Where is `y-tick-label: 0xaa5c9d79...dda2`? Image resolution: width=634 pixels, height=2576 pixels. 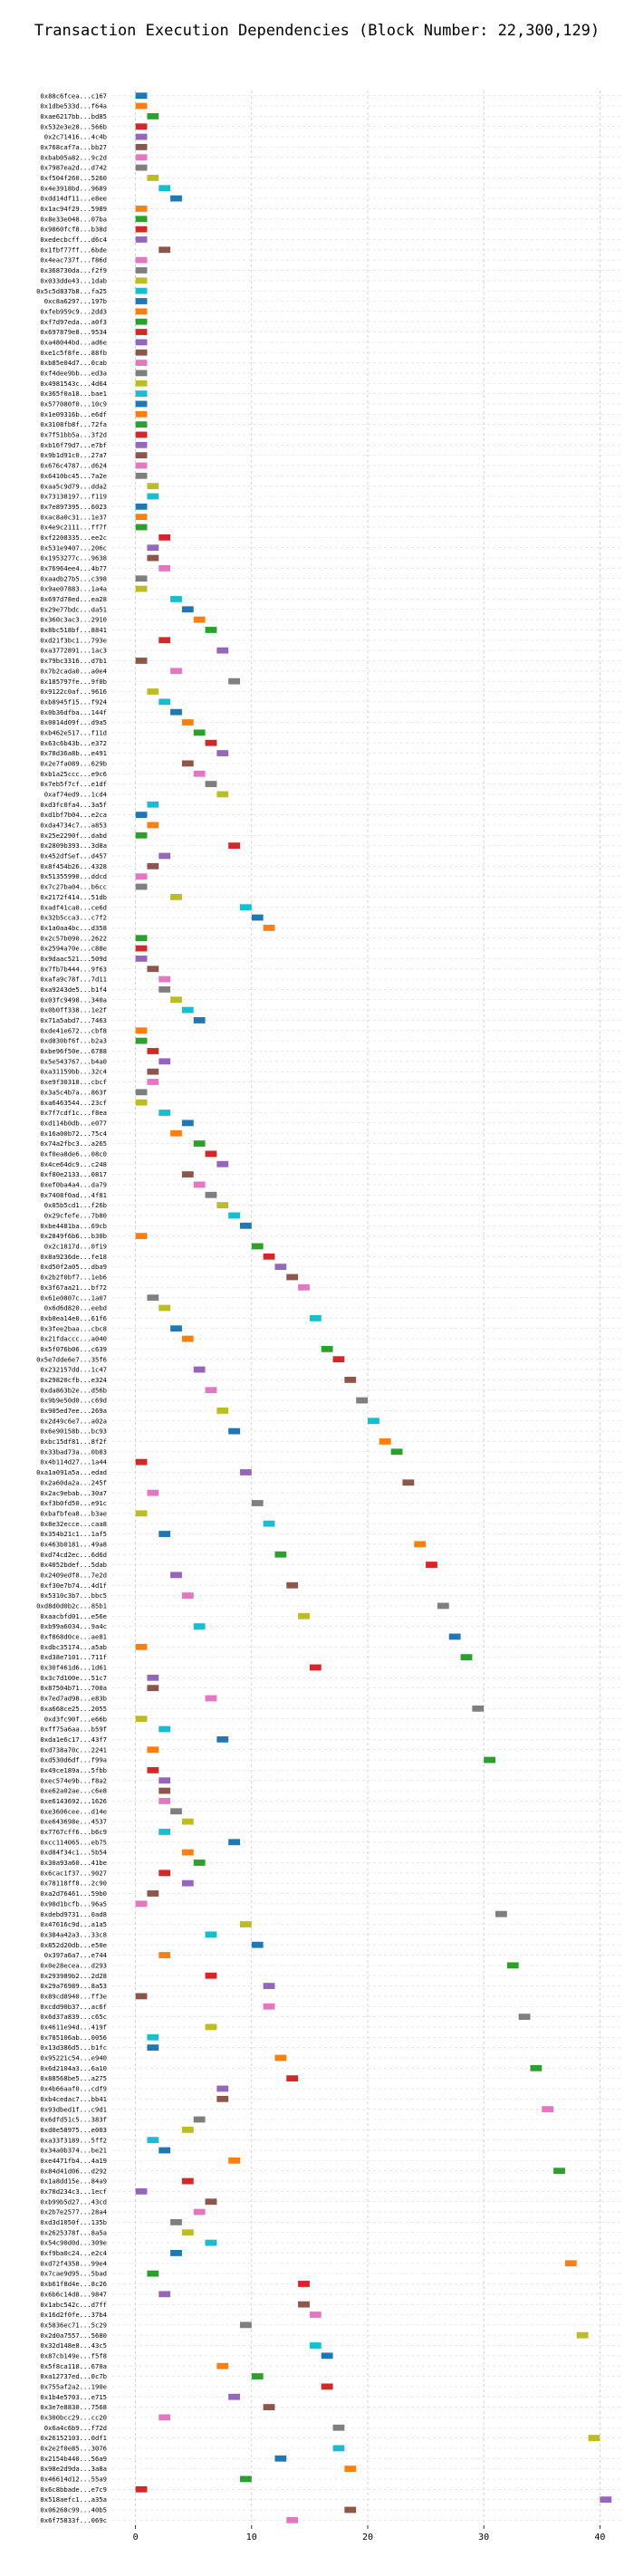 y-tick-label: 0xaa5c9d79...dda2 is located at coordinates (73, 486).